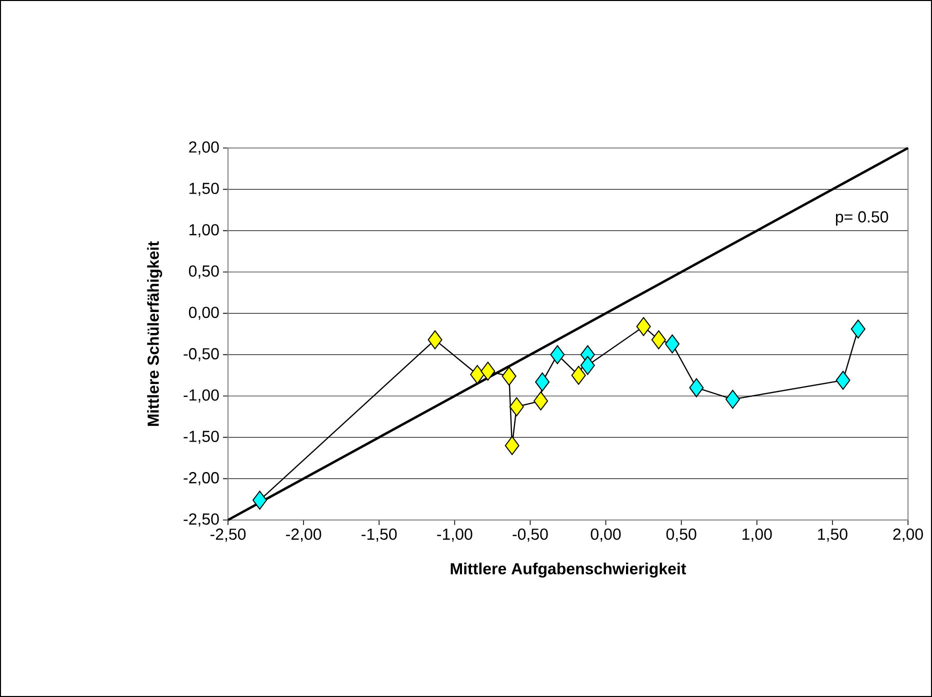 Image resolution: width=932 pixels, height=697 pixels. Describe the element at coordinates (201, 396) in the screenshot. I see `y-tick-label: -1,00` at that location.